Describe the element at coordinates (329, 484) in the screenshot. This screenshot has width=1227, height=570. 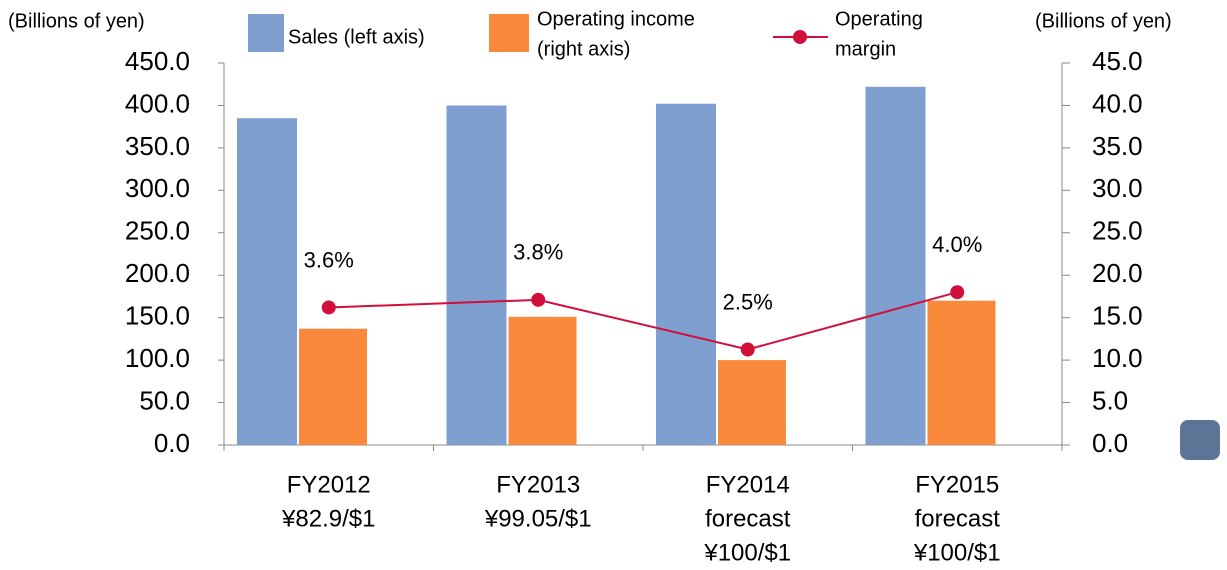
I see `x-tick-label: FY2012` at that location.